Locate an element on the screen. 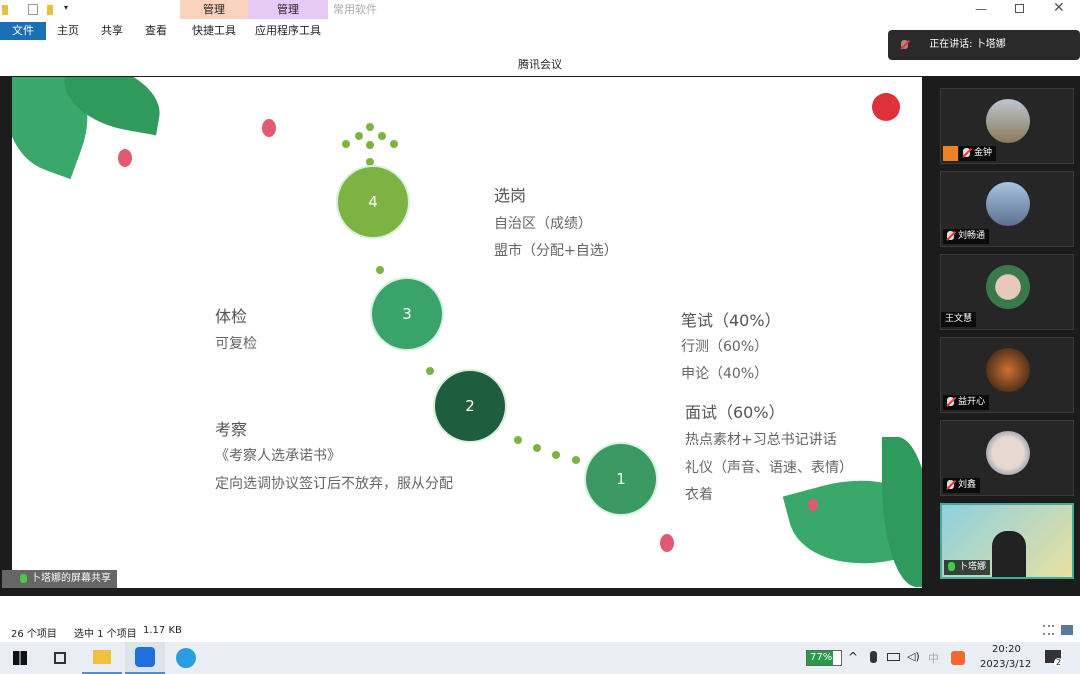  tab-file: 文件 is located at coordinates (23, 31).